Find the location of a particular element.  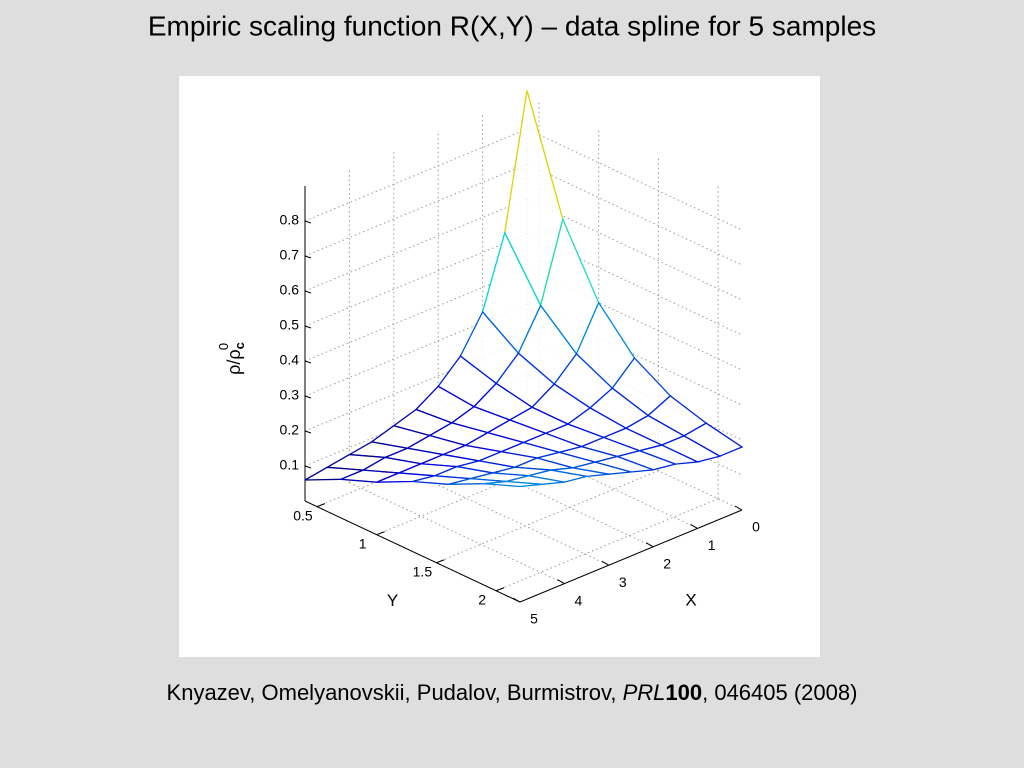

z-label-base: ρ/ρ is located at coordinates (234, 361).